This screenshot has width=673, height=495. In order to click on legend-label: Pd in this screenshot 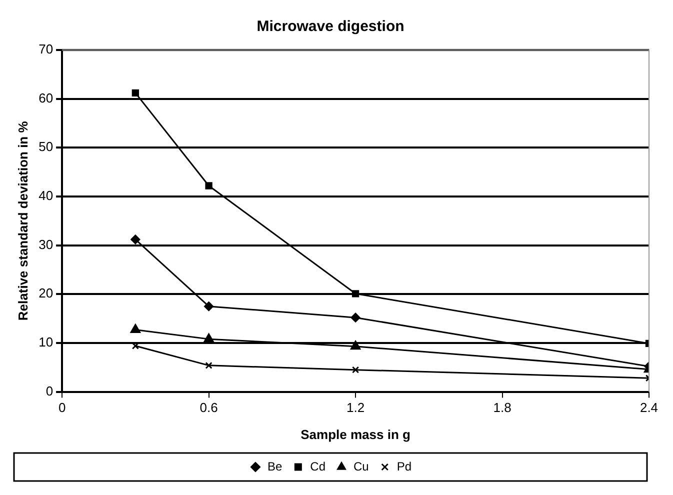, I will do `click(404, 466)`.